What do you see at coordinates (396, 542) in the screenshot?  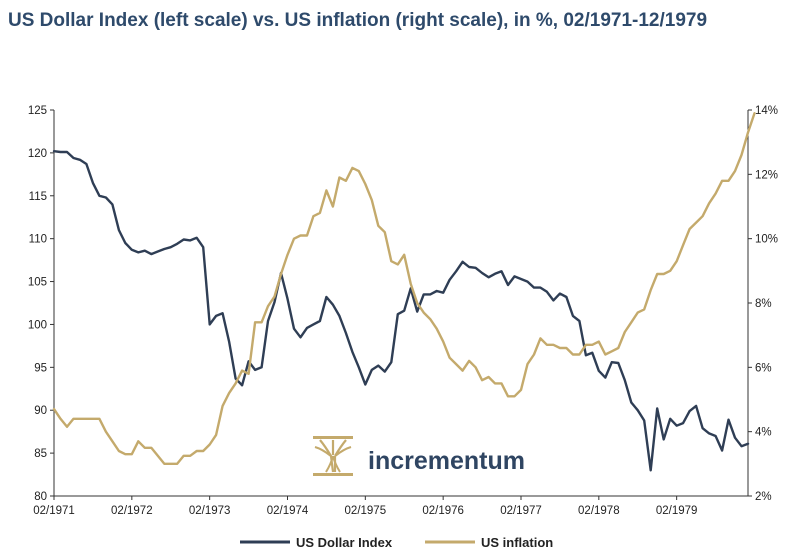 I see `legend: US Dollar Index US inflation` at bounding box center [396, 542].